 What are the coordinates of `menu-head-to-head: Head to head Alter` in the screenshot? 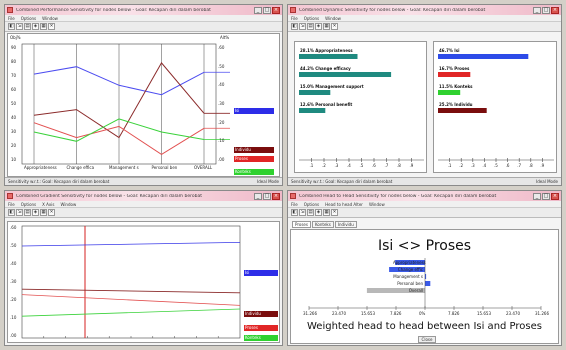 It's located at (344, 204).